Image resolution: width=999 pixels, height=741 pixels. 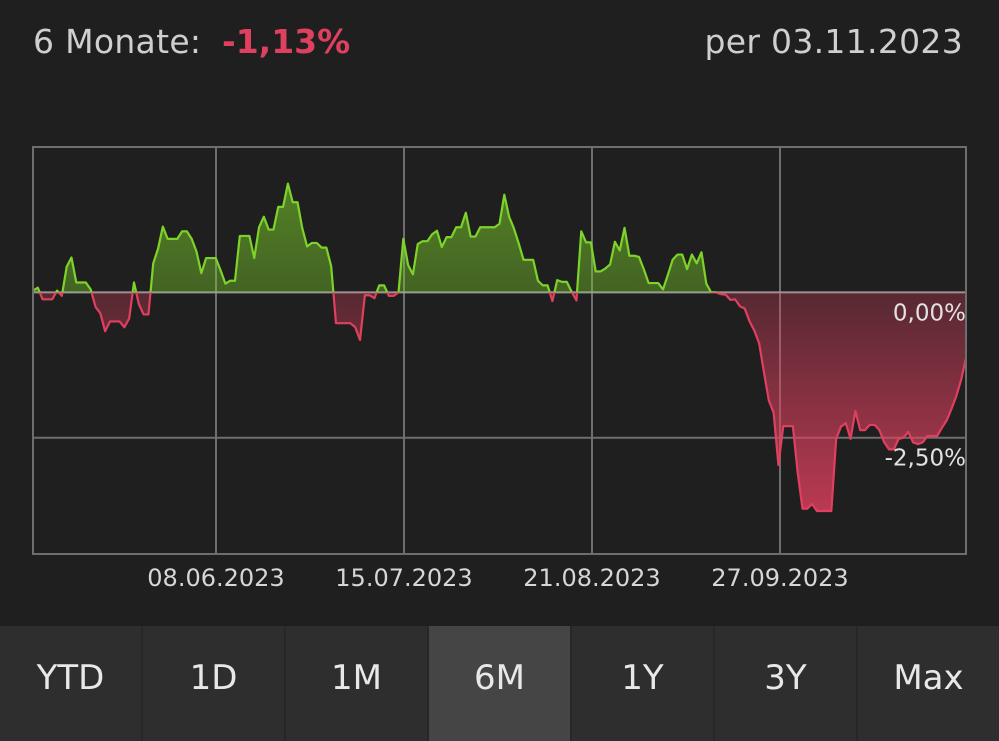 I want to click on x-tick-label: 27.09.2023, so click(x=779, y=578).